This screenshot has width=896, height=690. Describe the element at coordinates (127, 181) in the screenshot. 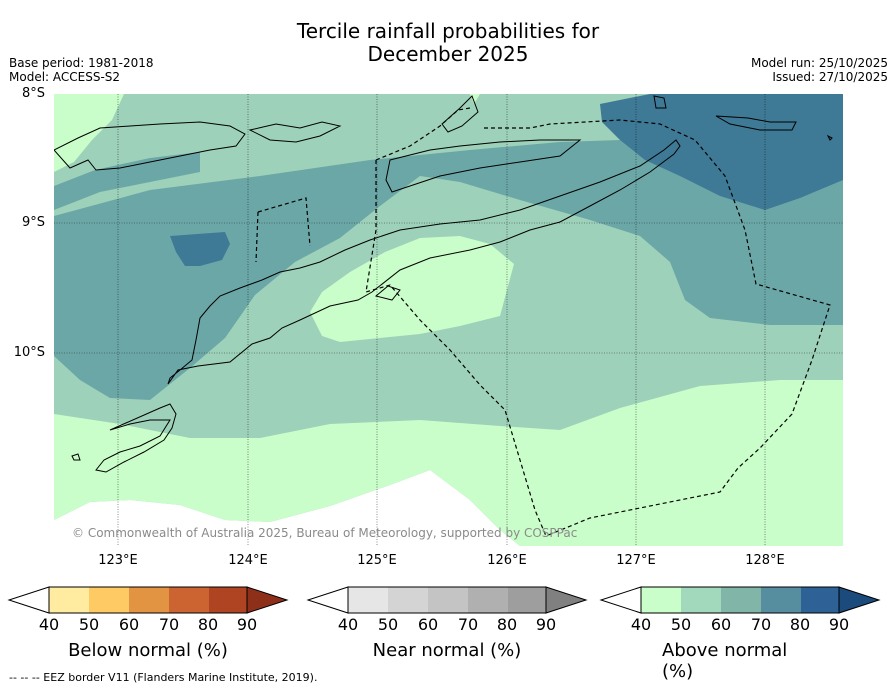

I see `region-above-60-70-west` at that location.